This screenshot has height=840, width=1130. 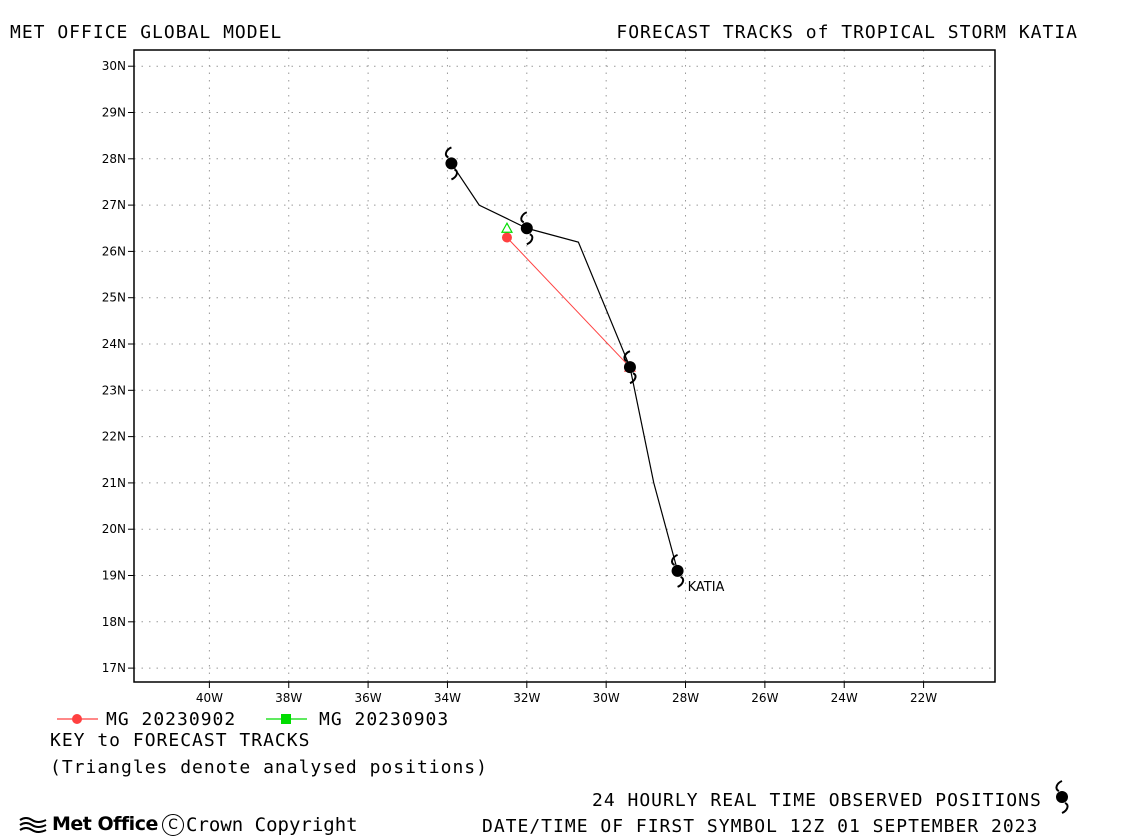 What do you see at coordinates (114, 576) in the screenshot?
I see `y-tick-label: 19N` at bounding box center [114, 576].